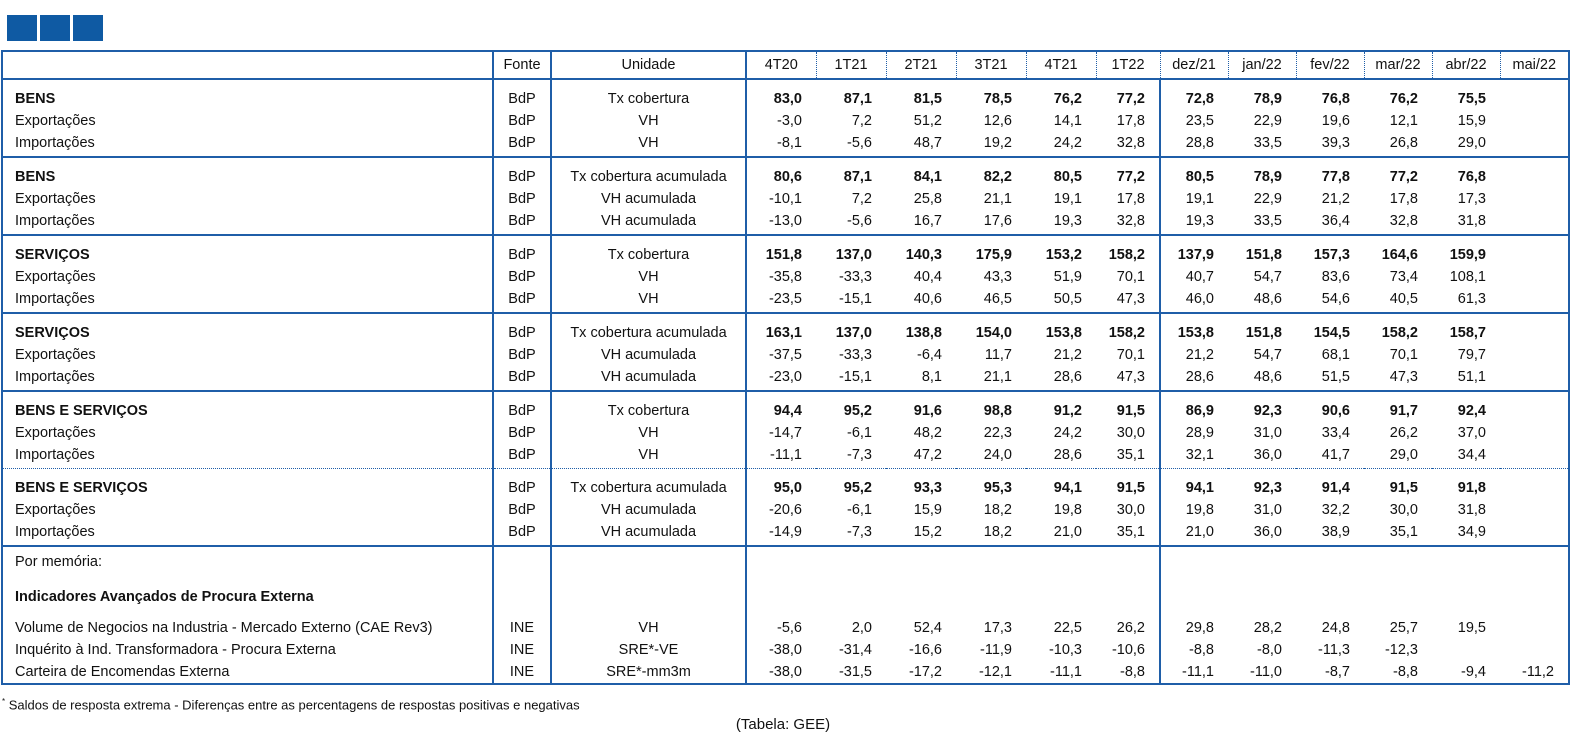 The height and width of the screenshot is (748, 1588). What do you see at coordinates (927, 628) in the screenshot?
I see `value-cell: 52,4` at bounding box center [927, 628].